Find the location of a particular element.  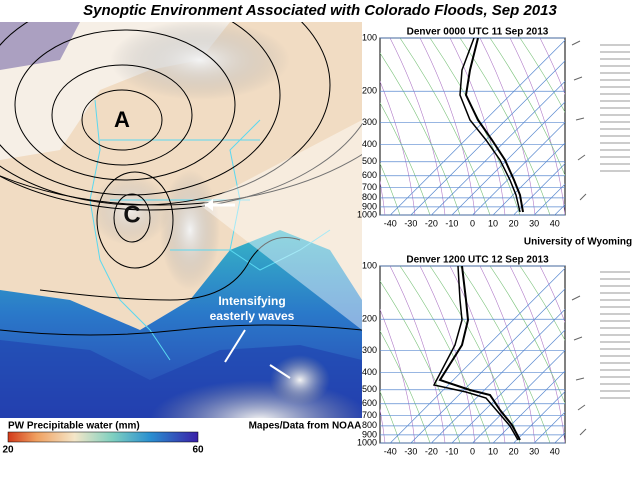

sounding-title: Denver 0000 UTC 11 Sep 2013 is located at coordinates (478, 32).